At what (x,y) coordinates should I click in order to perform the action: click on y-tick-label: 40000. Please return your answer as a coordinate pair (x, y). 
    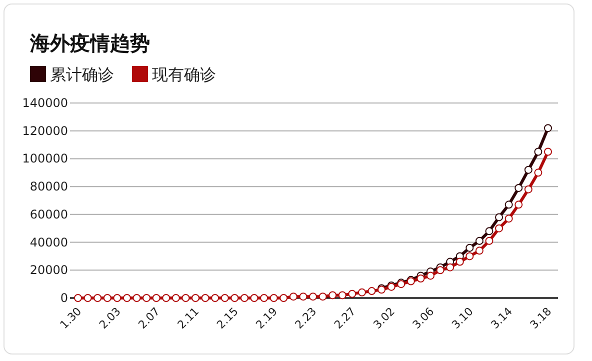
    Looking at the image, I should click on (49, 242).